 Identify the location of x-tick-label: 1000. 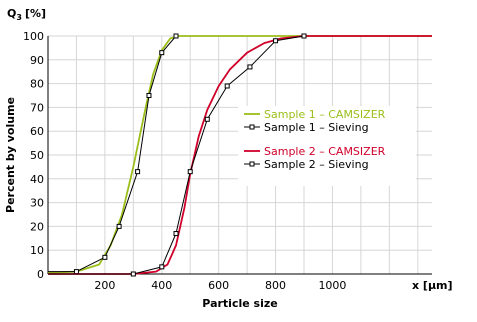
(332, 285).